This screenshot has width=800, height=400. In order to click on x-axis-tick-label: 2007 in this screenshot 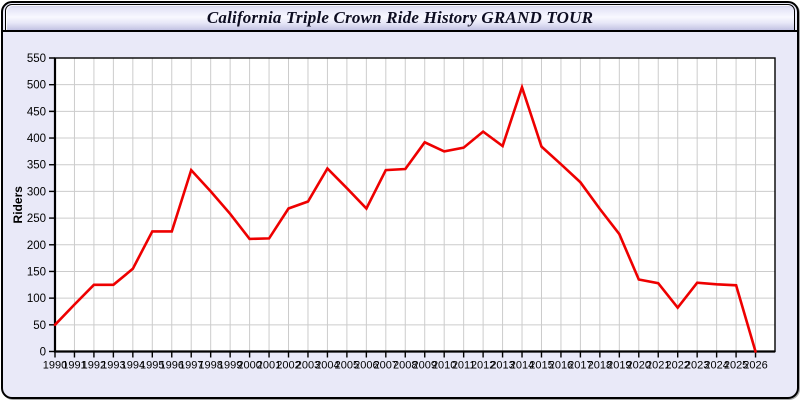, I will do `click(386, 366)`.